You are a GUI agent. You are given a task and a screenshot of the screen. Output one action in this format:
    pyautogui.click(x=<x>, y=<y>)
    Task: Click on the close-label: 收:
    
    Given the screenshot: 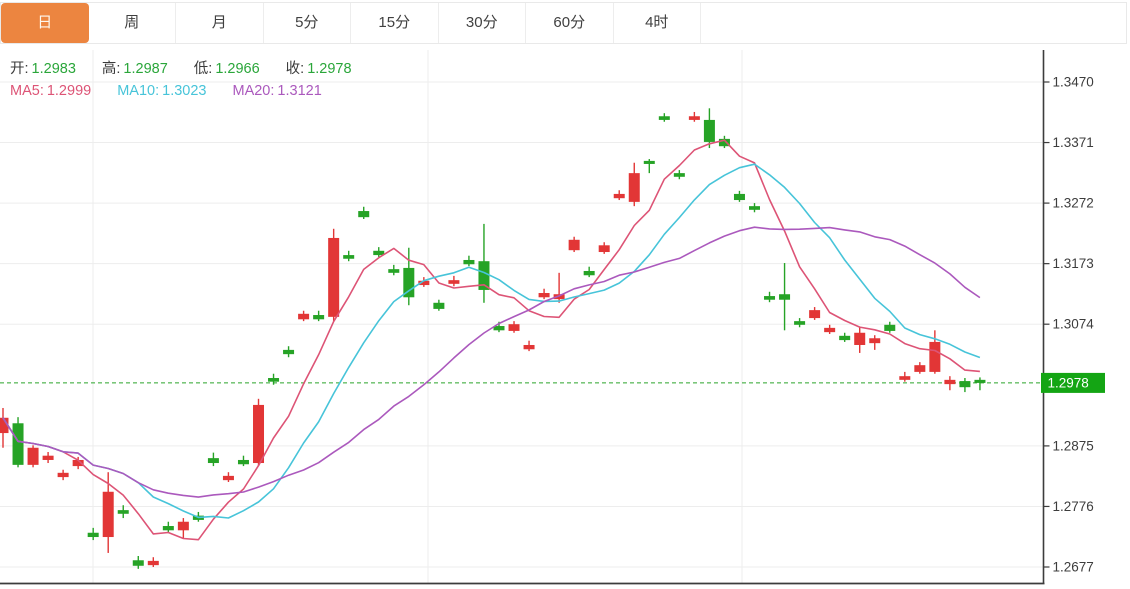 What is the action you would take?
    pyautogui.click(x=295, y=69)
    